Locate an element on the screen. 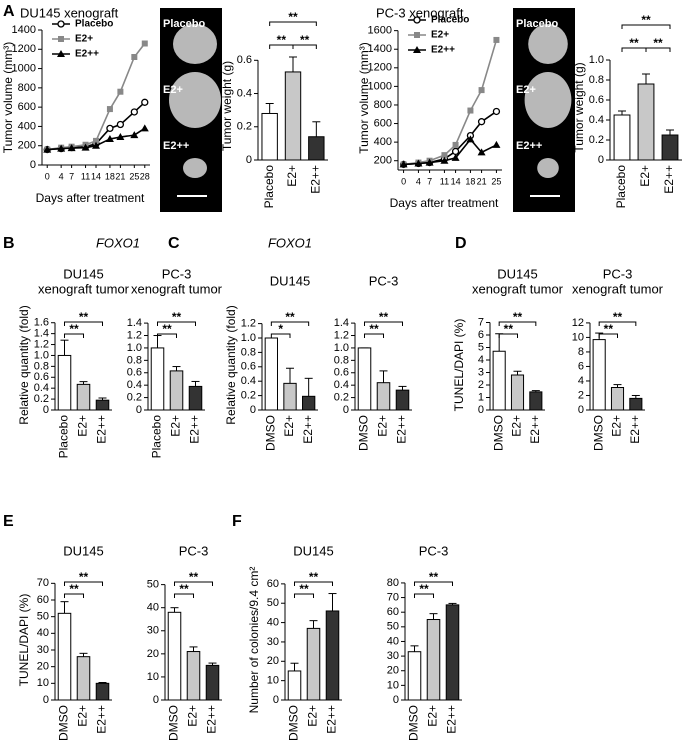 The height and width of the screenshot is (748, 696). legend-marker is located at coordinates (61, 24).